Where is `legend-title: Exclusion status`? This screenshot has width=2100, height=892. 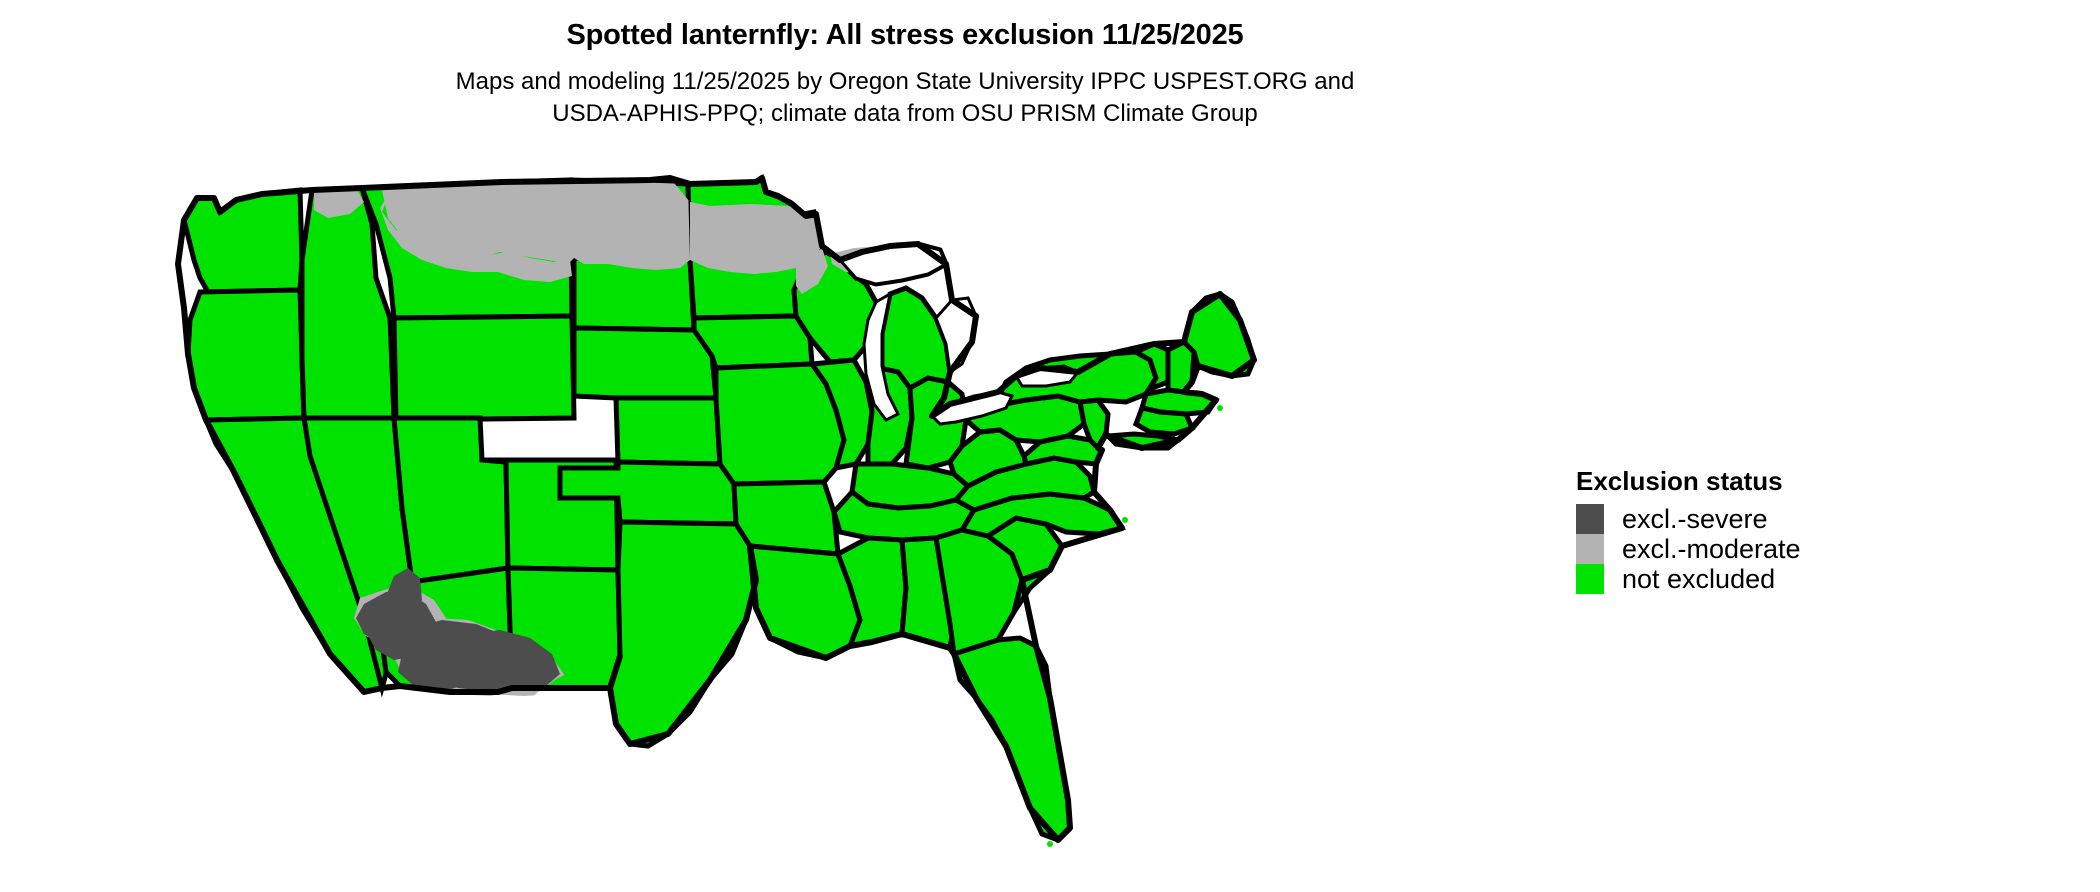
legend-title: Exclusion status is located at coordinates (1679, 481).